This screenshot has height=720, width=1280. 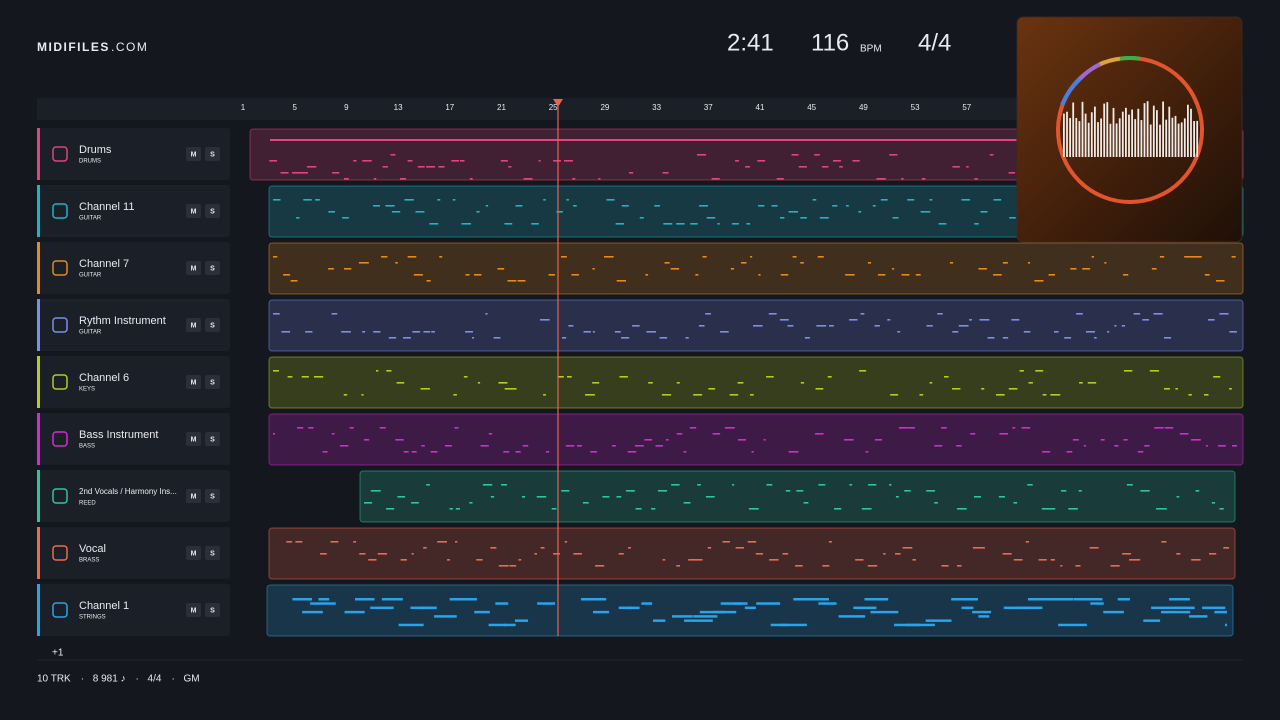 I want to click on more-tracks: +1, so click(x=58, y=653).